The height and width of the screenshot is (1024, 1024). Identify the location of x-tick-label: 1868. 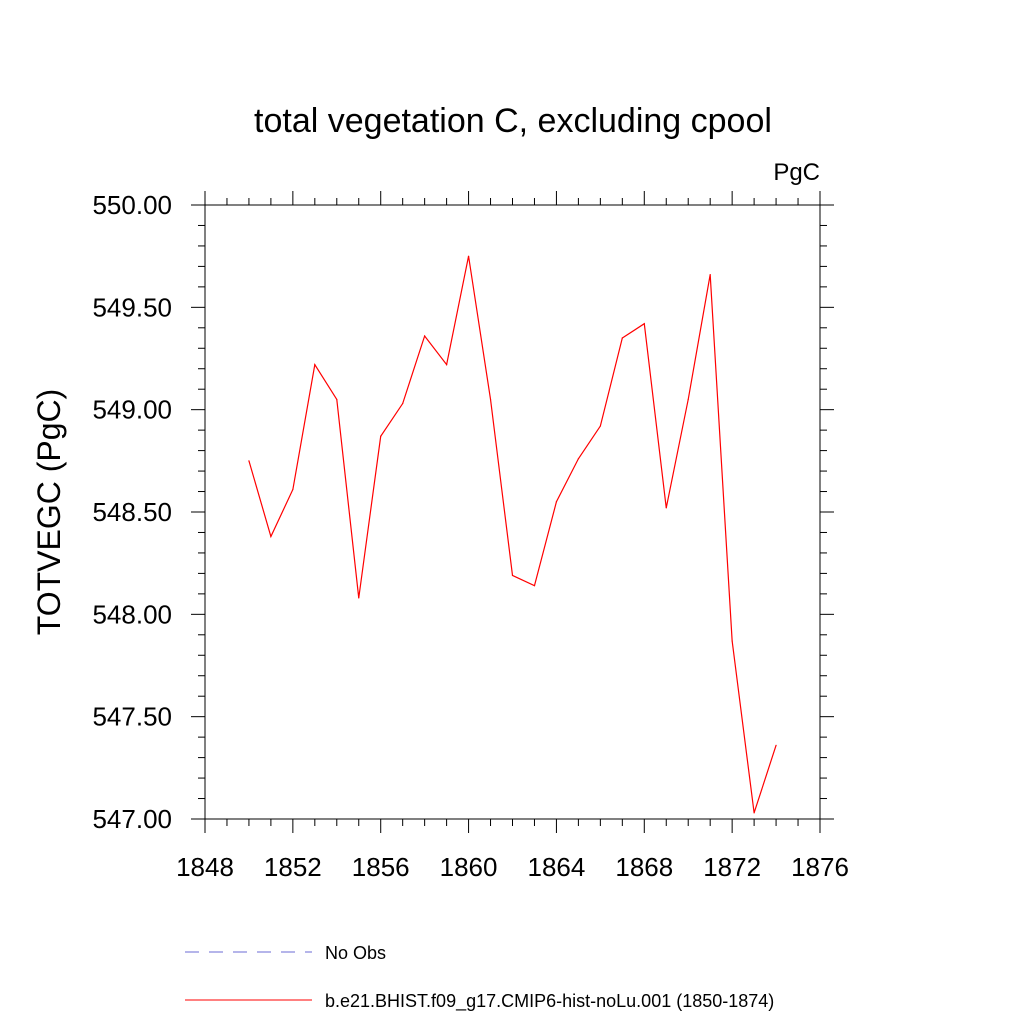
(644, 867).